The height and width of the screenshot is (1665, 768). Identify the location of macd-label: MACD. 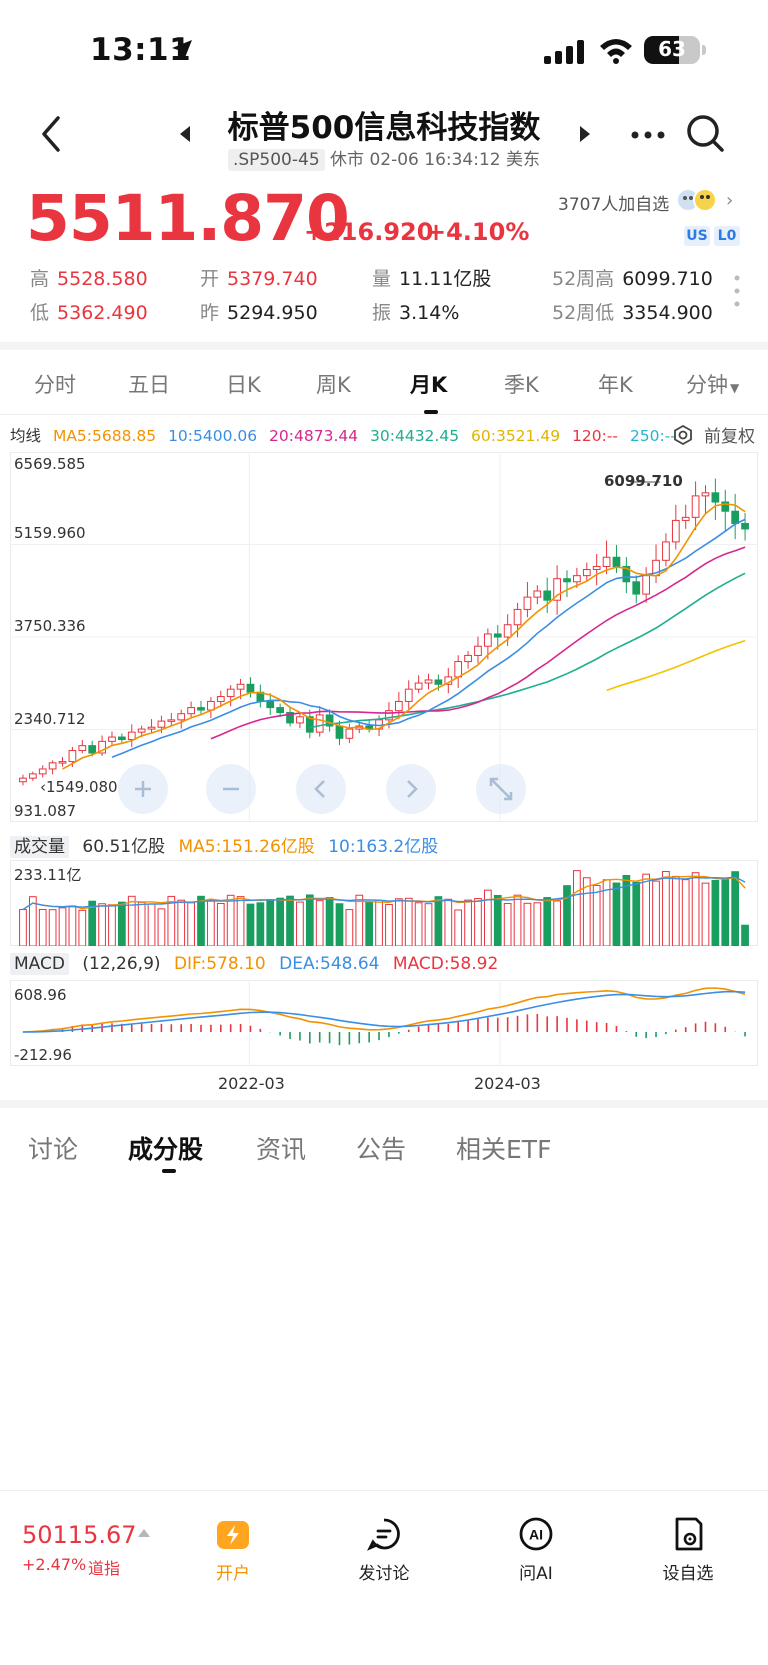
(39, 964).